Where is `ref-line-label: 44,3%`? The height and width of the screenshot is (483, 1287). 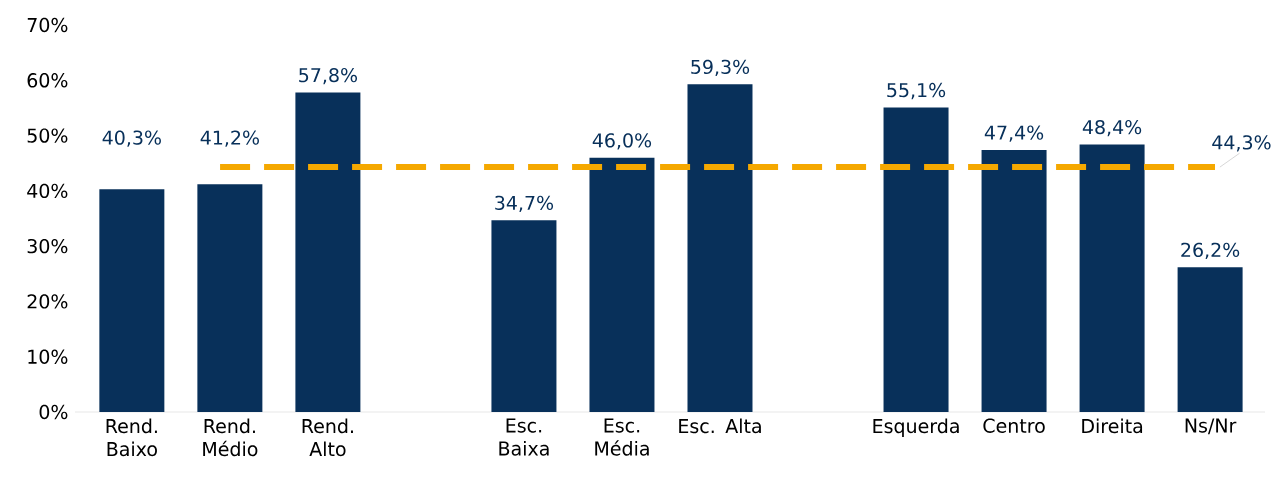
ref-line-label: 44,3% is located at coordinates (1241, 143).